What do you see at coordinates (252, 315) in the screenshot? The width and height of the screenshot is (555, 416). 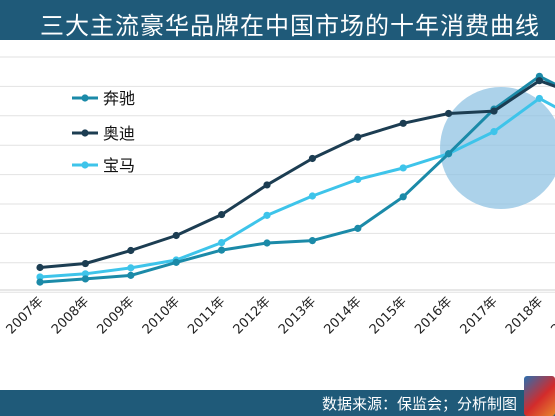 I see `x-tick-label: 2012年` at bounding box center [252, 315].